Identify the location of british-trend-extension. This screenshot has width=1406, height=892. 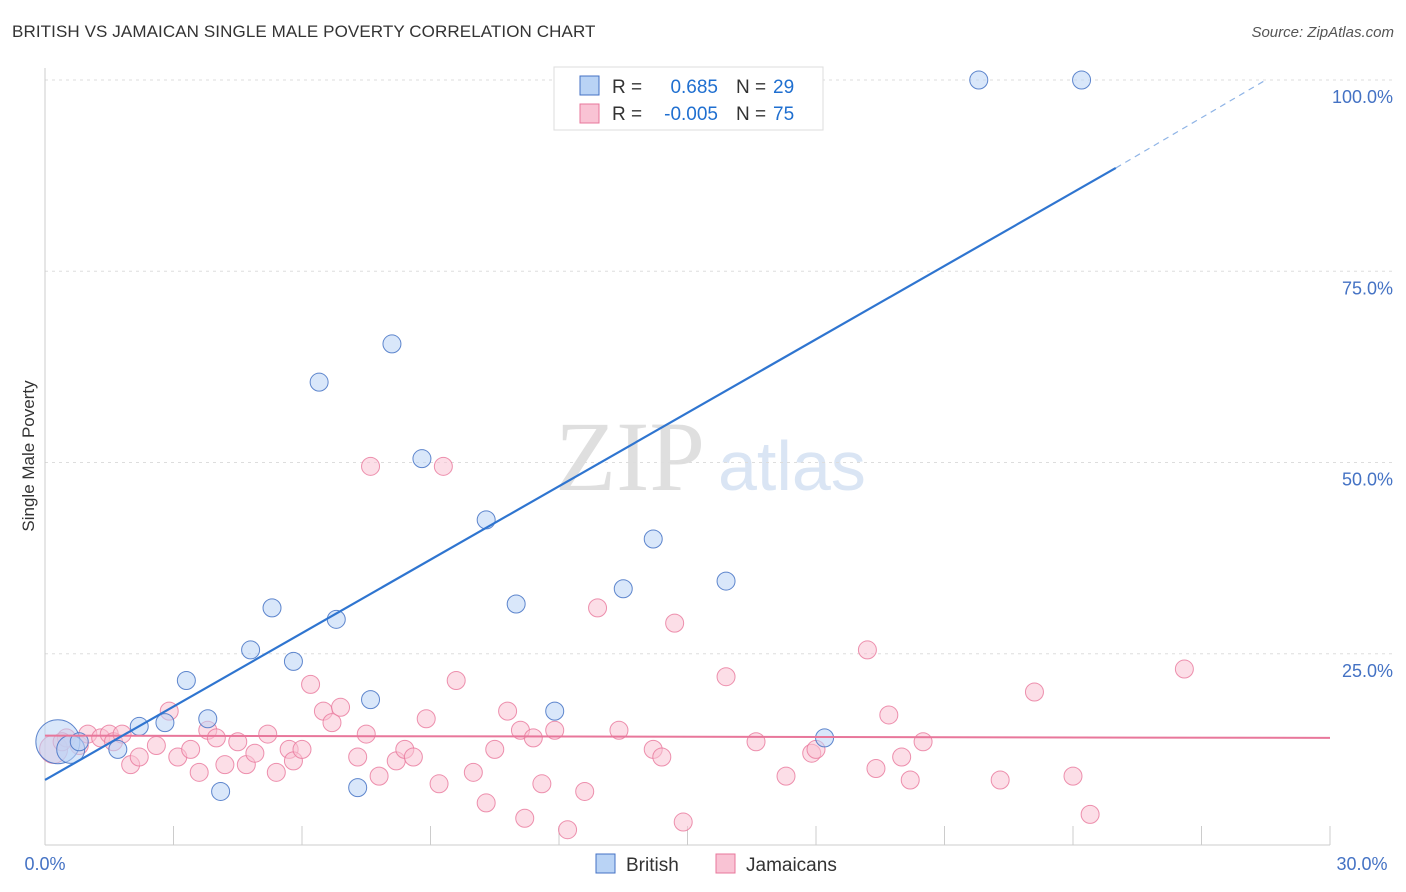
(1191, 124).